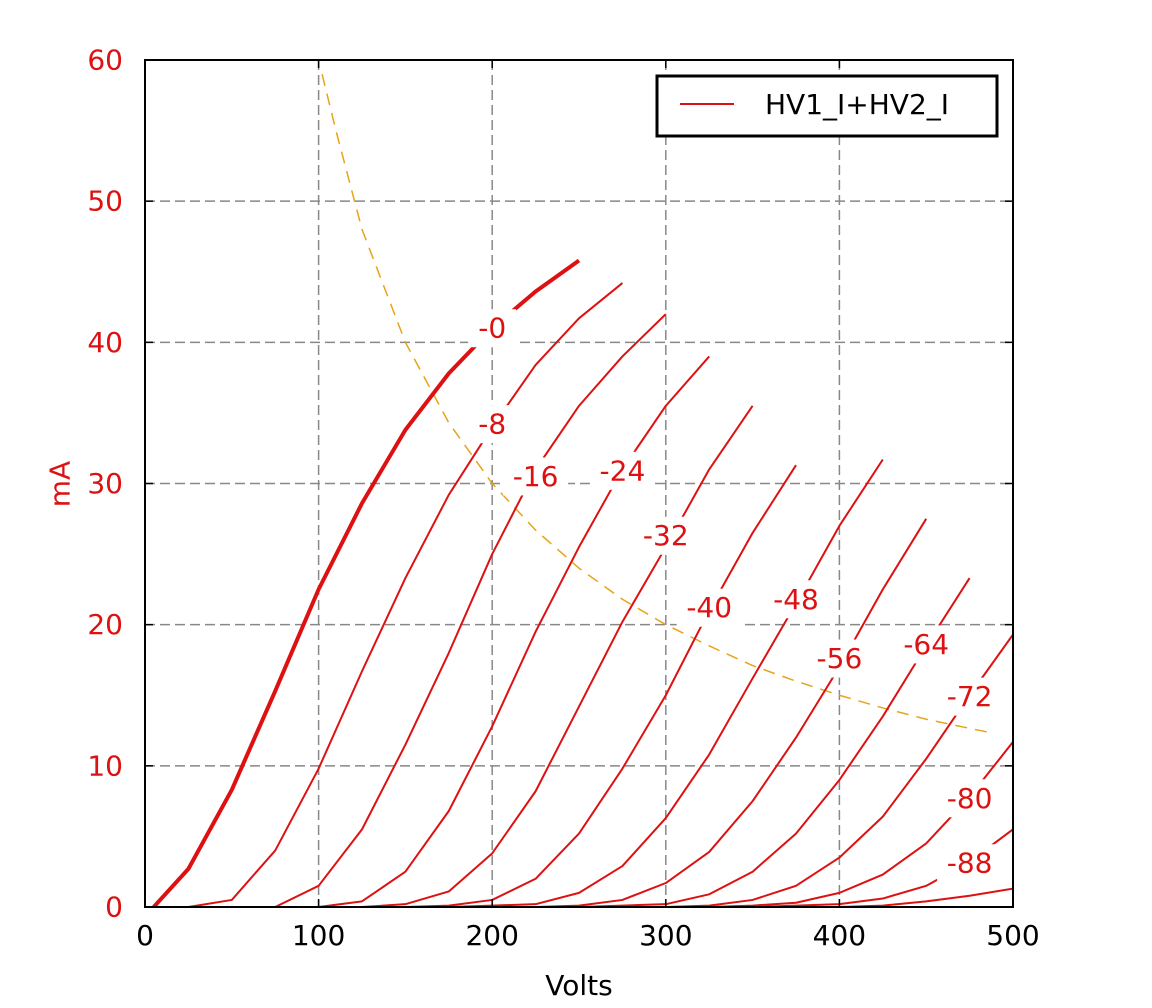  Describe the element at coordinates (105, 765) in the screenshot. I see `y-tick-label: 10` at that location.